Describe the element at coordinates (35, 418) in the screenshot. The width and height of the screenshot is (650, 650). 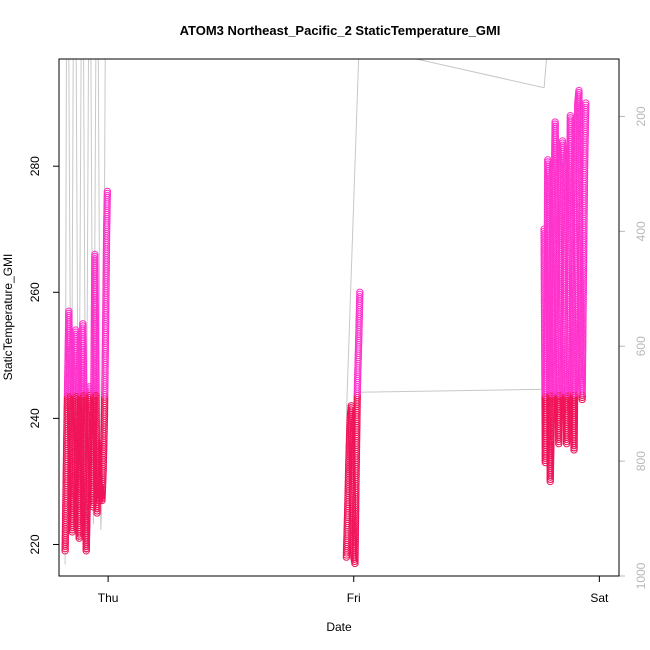
I see `y-tick-label: 240` at that location.